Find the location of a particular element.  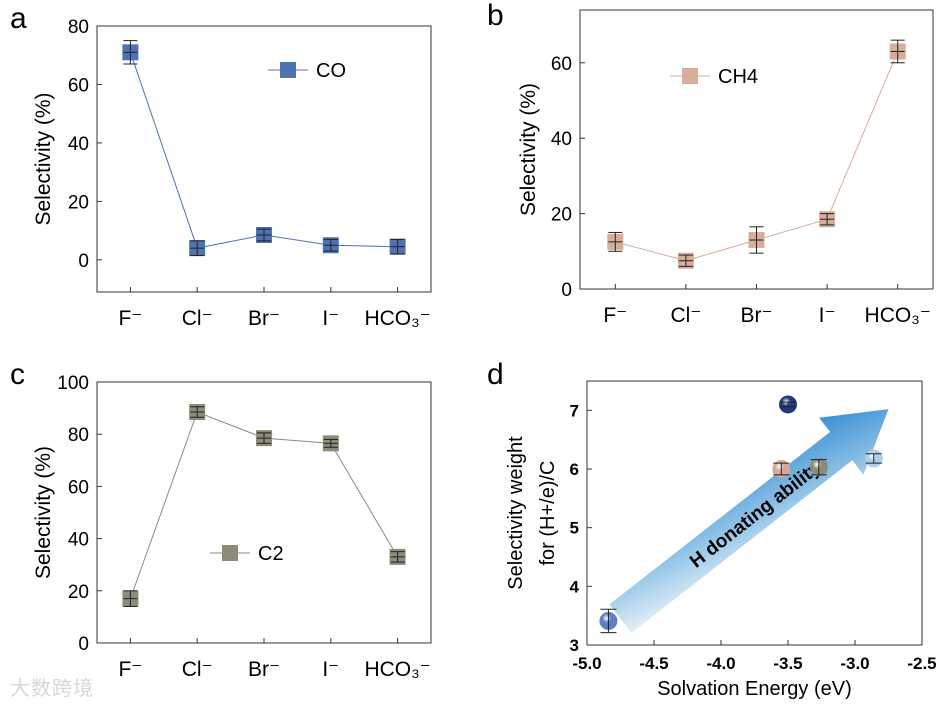

y-tick-label: 4 is located at coordinates (575, 586).